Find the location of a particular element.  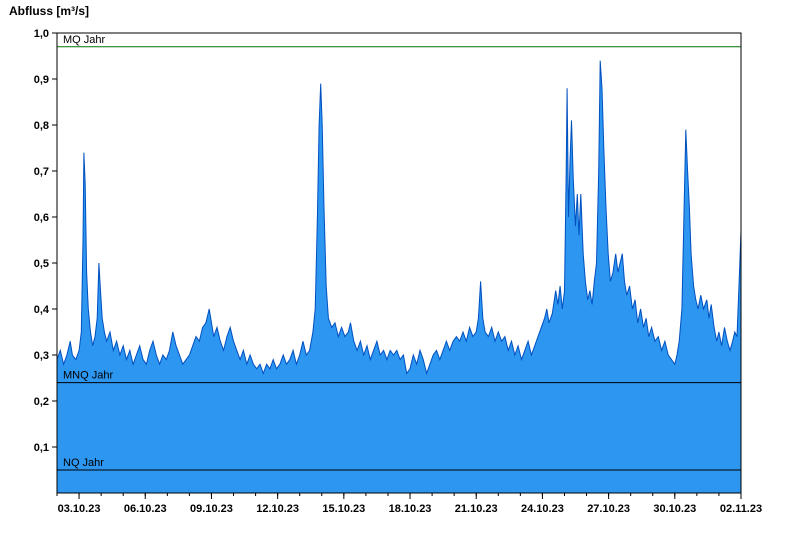

y-tick-label: 0,6 is located at coordinates (41, 218).